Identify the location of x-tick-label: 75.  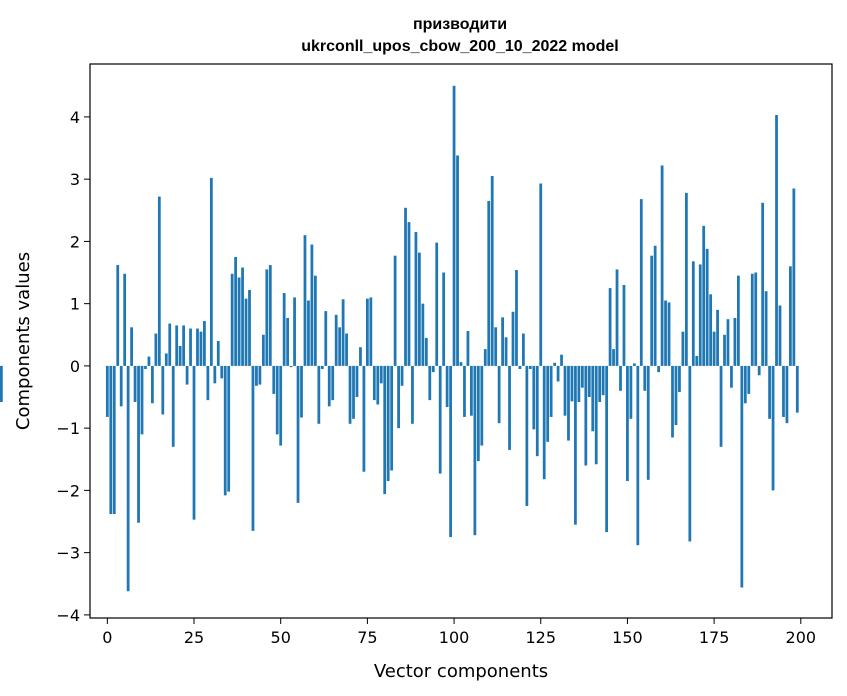
(367, 637).